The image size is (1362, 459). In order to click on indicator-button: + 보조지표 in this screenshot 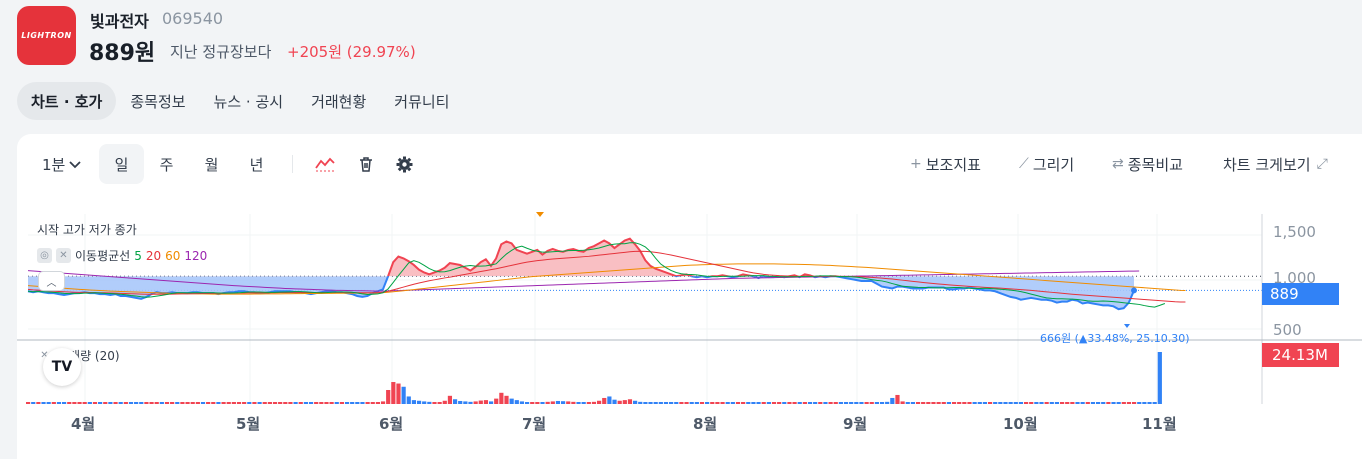, I will do `click(945, 164)`.